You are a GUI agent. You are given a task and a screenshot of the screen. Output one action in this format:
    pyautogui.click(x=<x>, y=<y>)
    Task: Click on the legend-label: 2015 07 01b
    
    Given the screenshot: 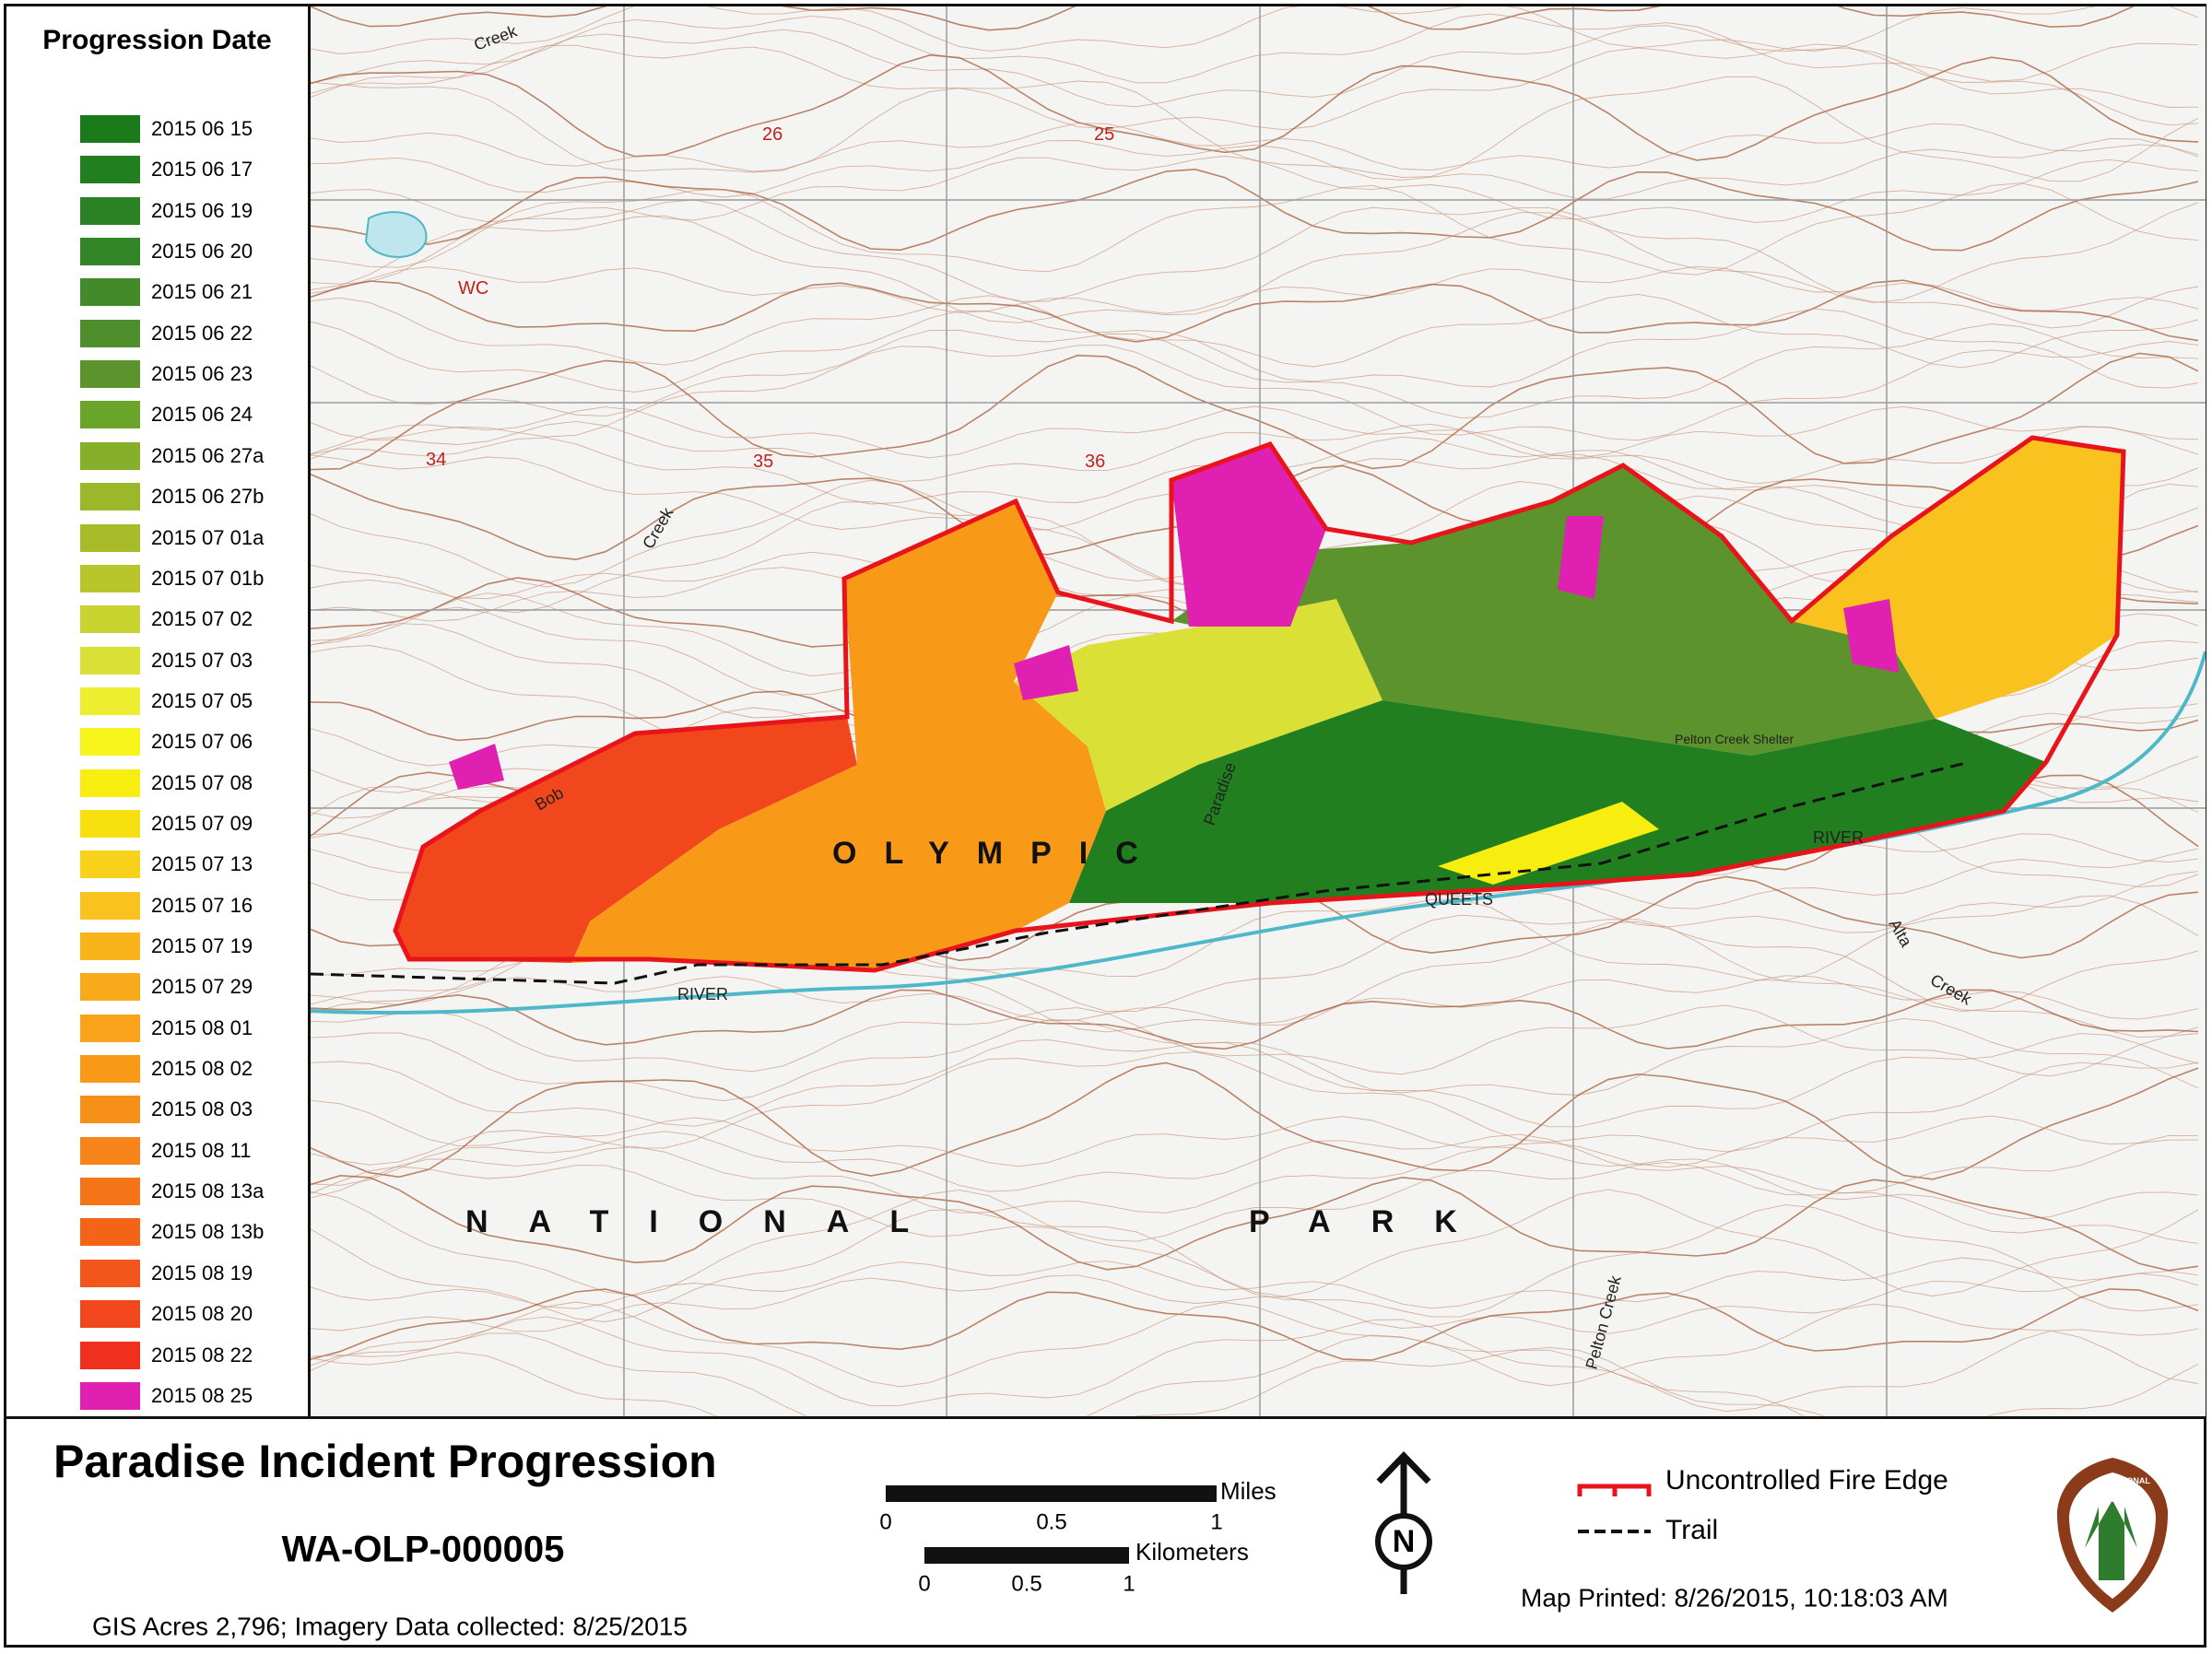 What is the action you would take?
    pyautogui.click(x=208, y=578)
    